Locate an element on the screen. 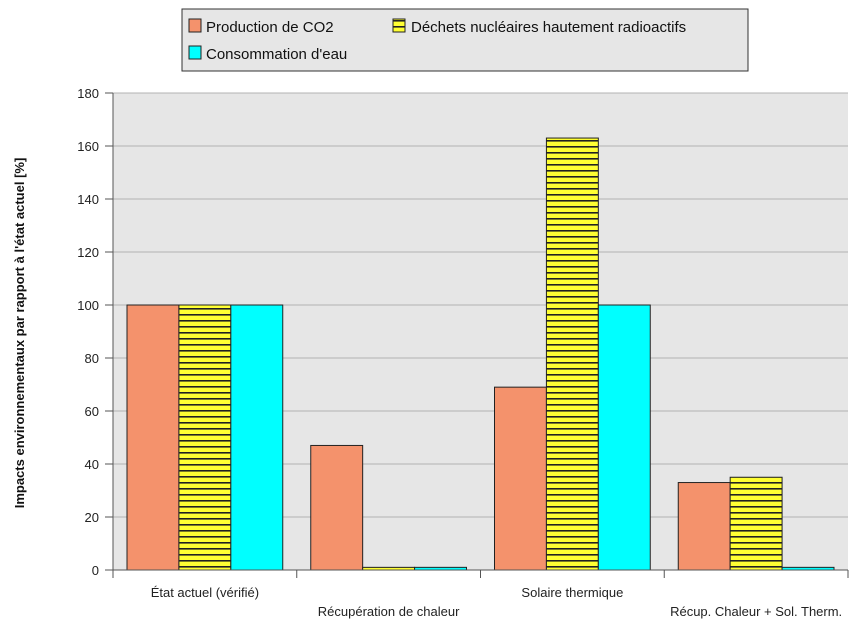 The image size is (856, 619). legend-label: Production de CO2 is located at coordinates (270, 27).